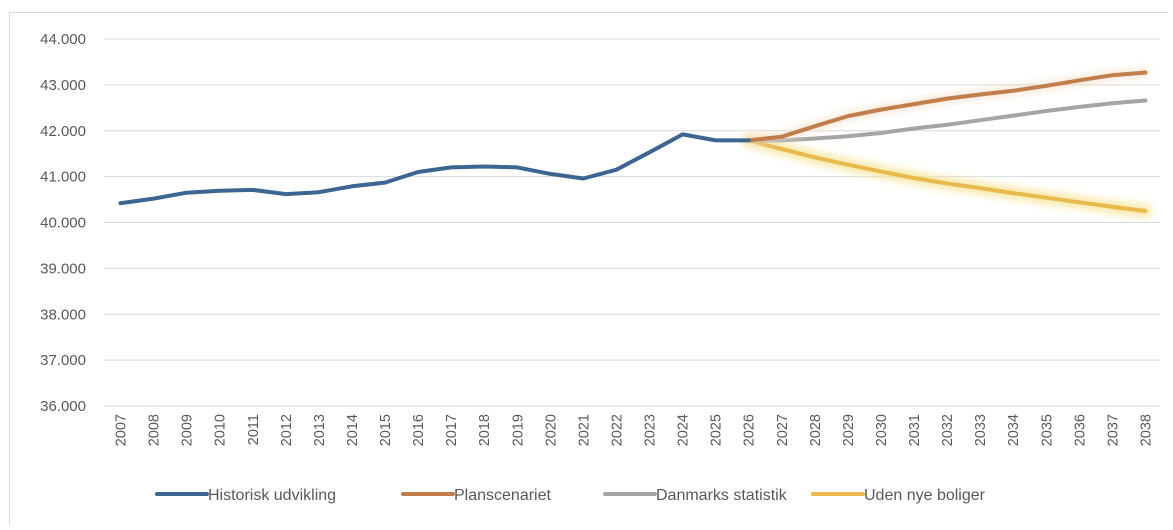 The height and width of the screenshot is (530, 1173). What do you see at coordinates (63, 131) in the screenshot?
I see `y-tick-label: 42.000` at bounding box center [63, 131].